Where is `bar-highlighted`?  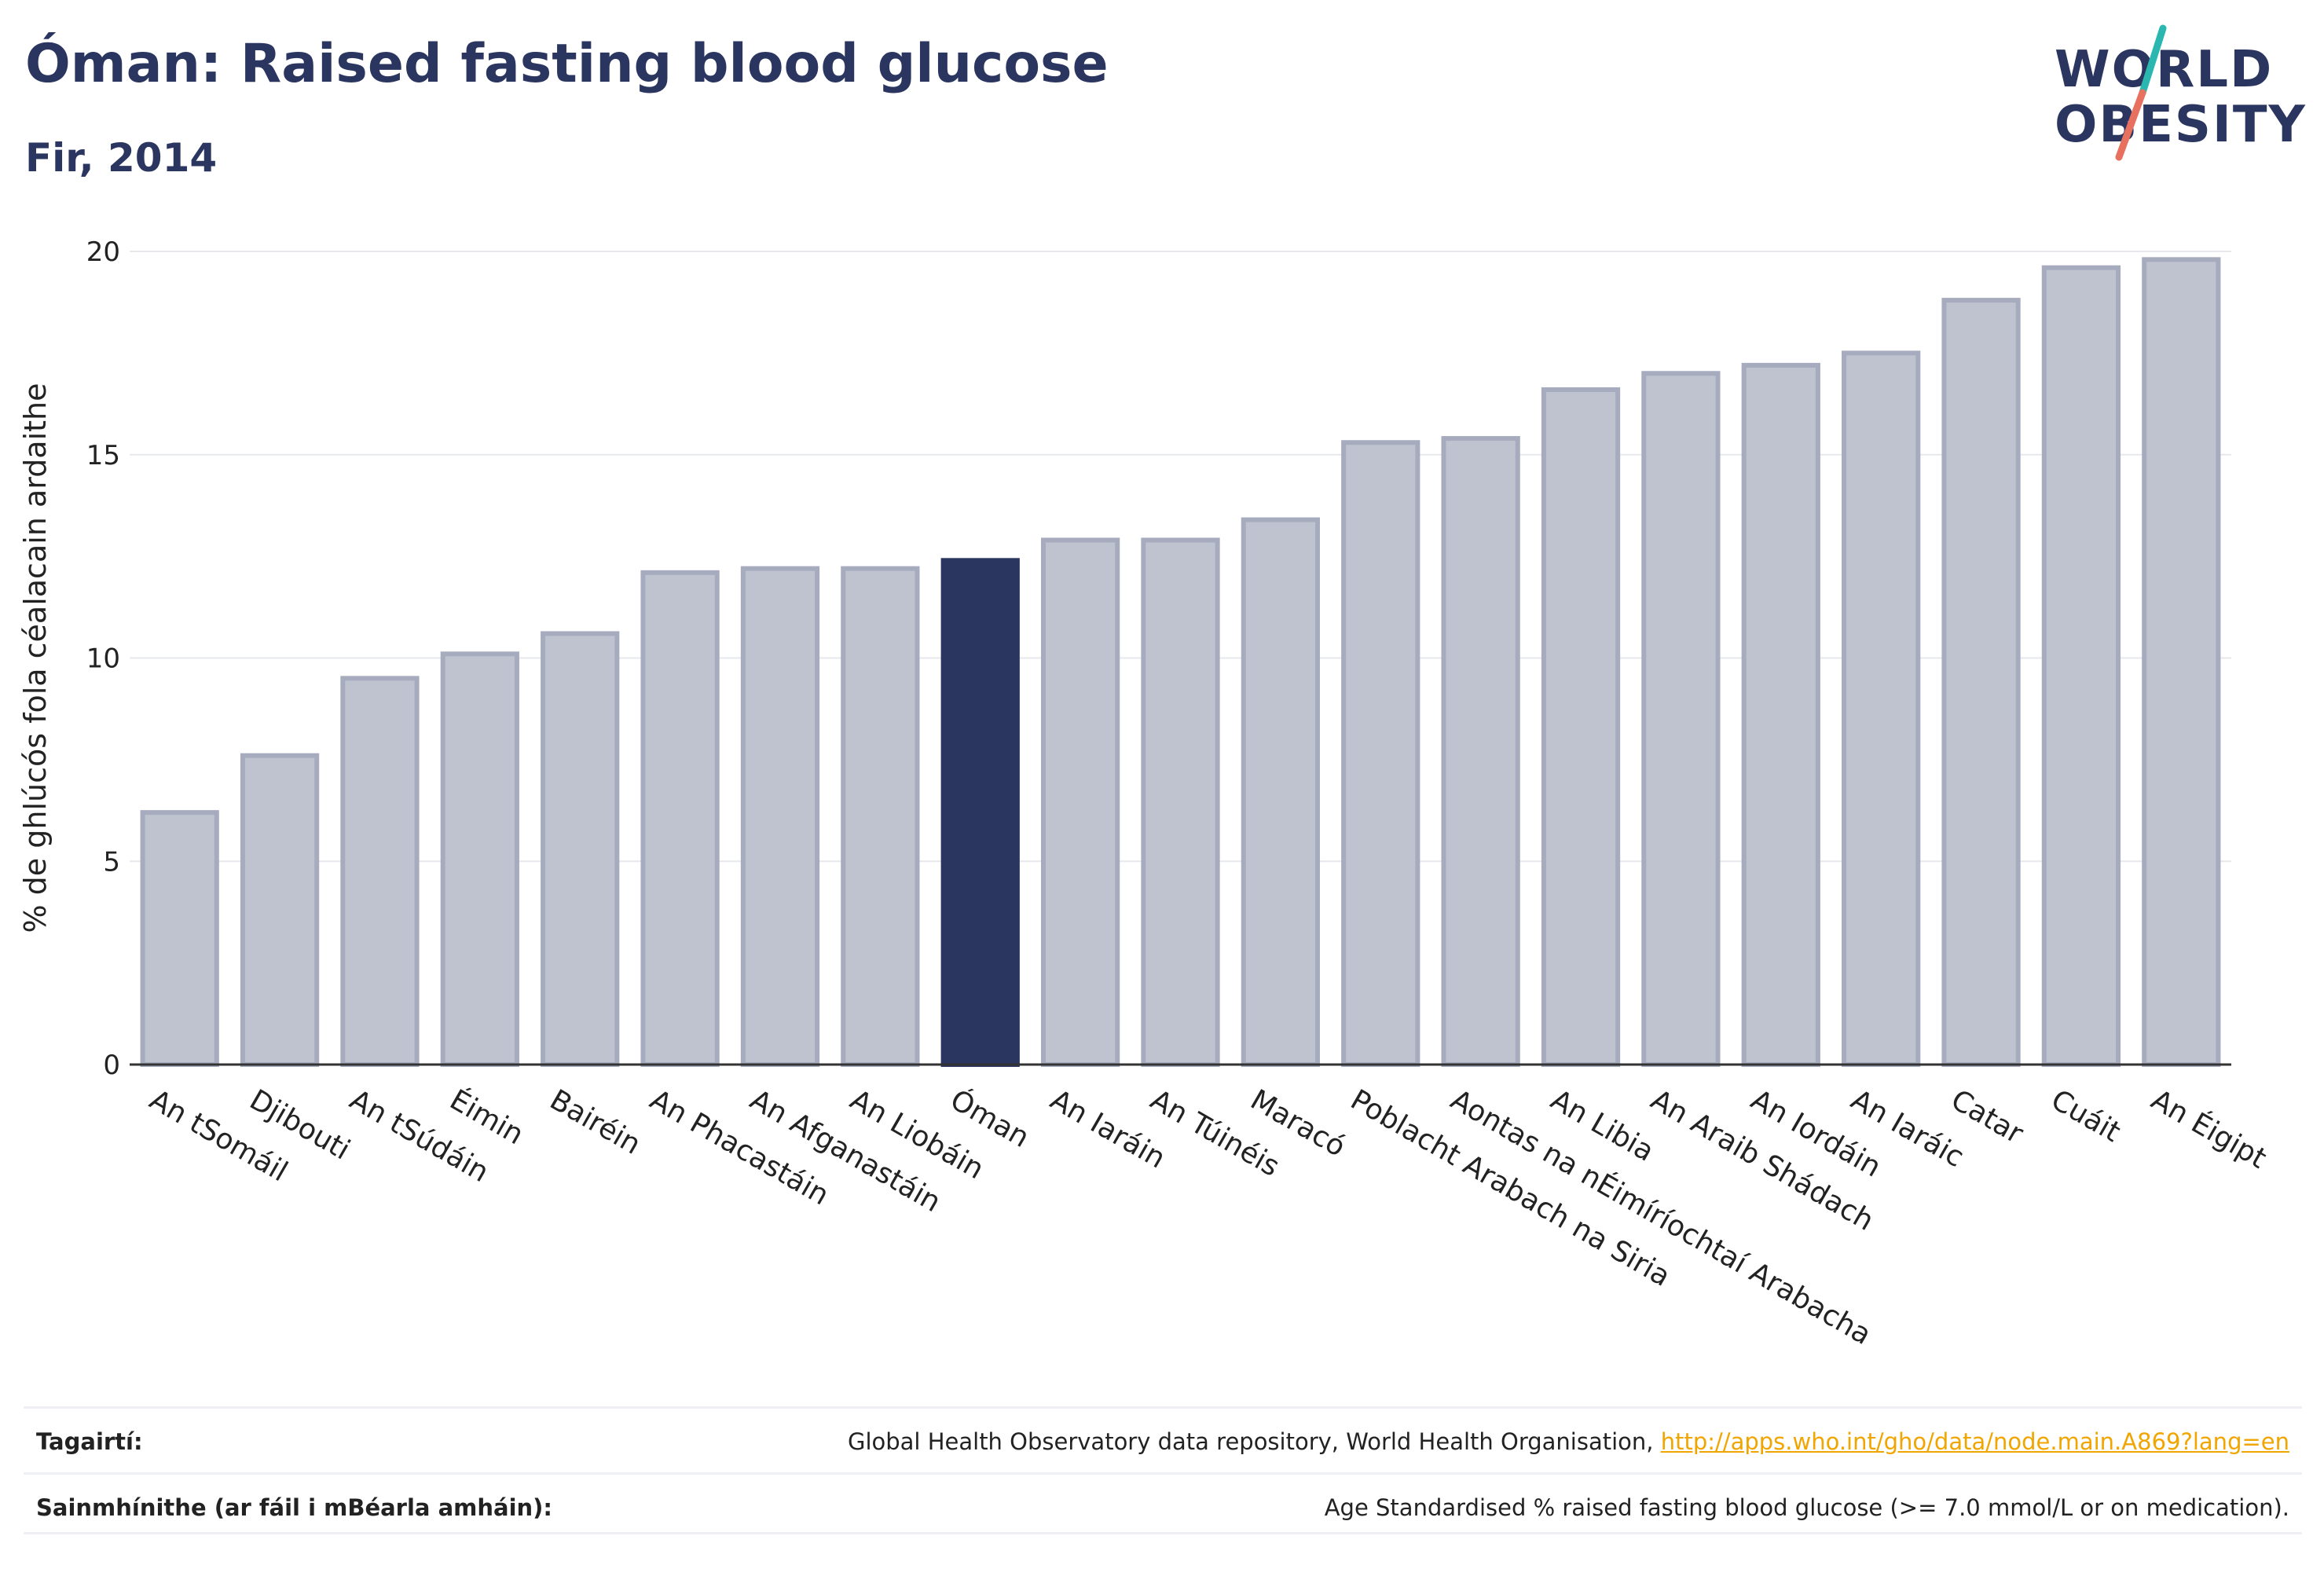
bar-highlighted is located at coordinates (980, 812).